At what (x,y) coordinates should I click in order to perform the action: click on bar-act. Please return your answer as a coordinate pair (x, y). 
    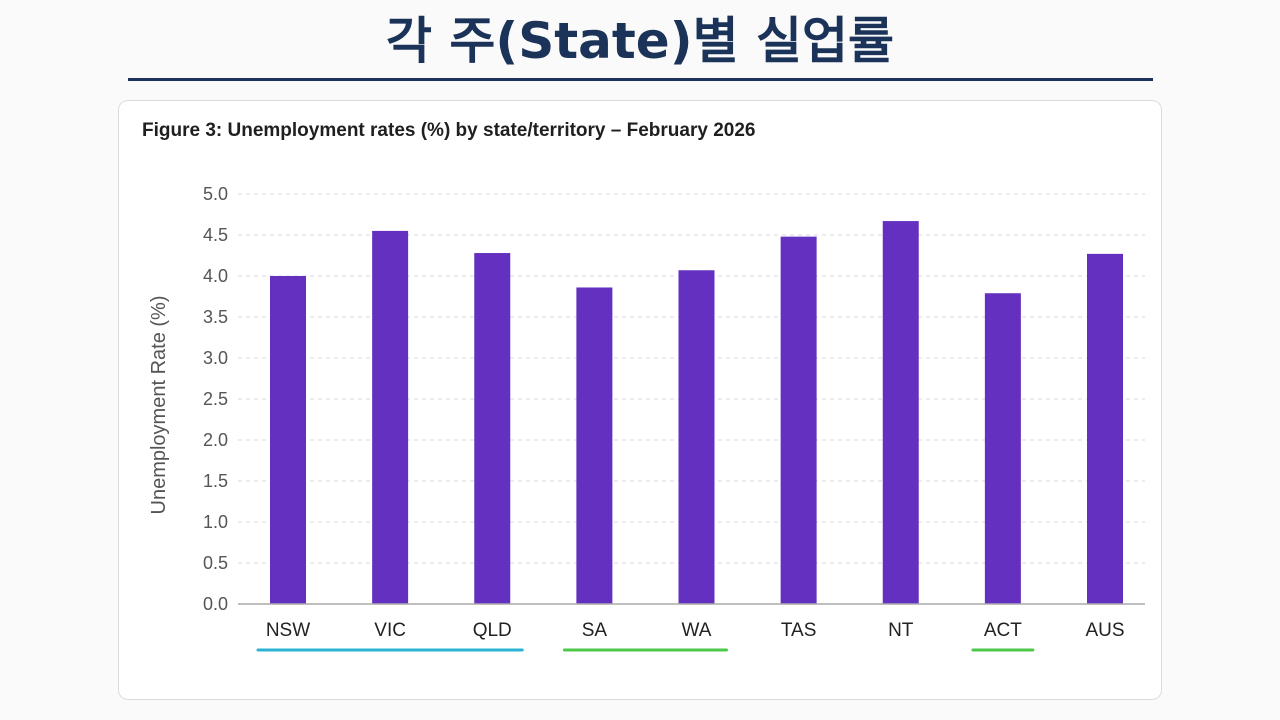
    Looking at the image, I should click on (1002, 448).